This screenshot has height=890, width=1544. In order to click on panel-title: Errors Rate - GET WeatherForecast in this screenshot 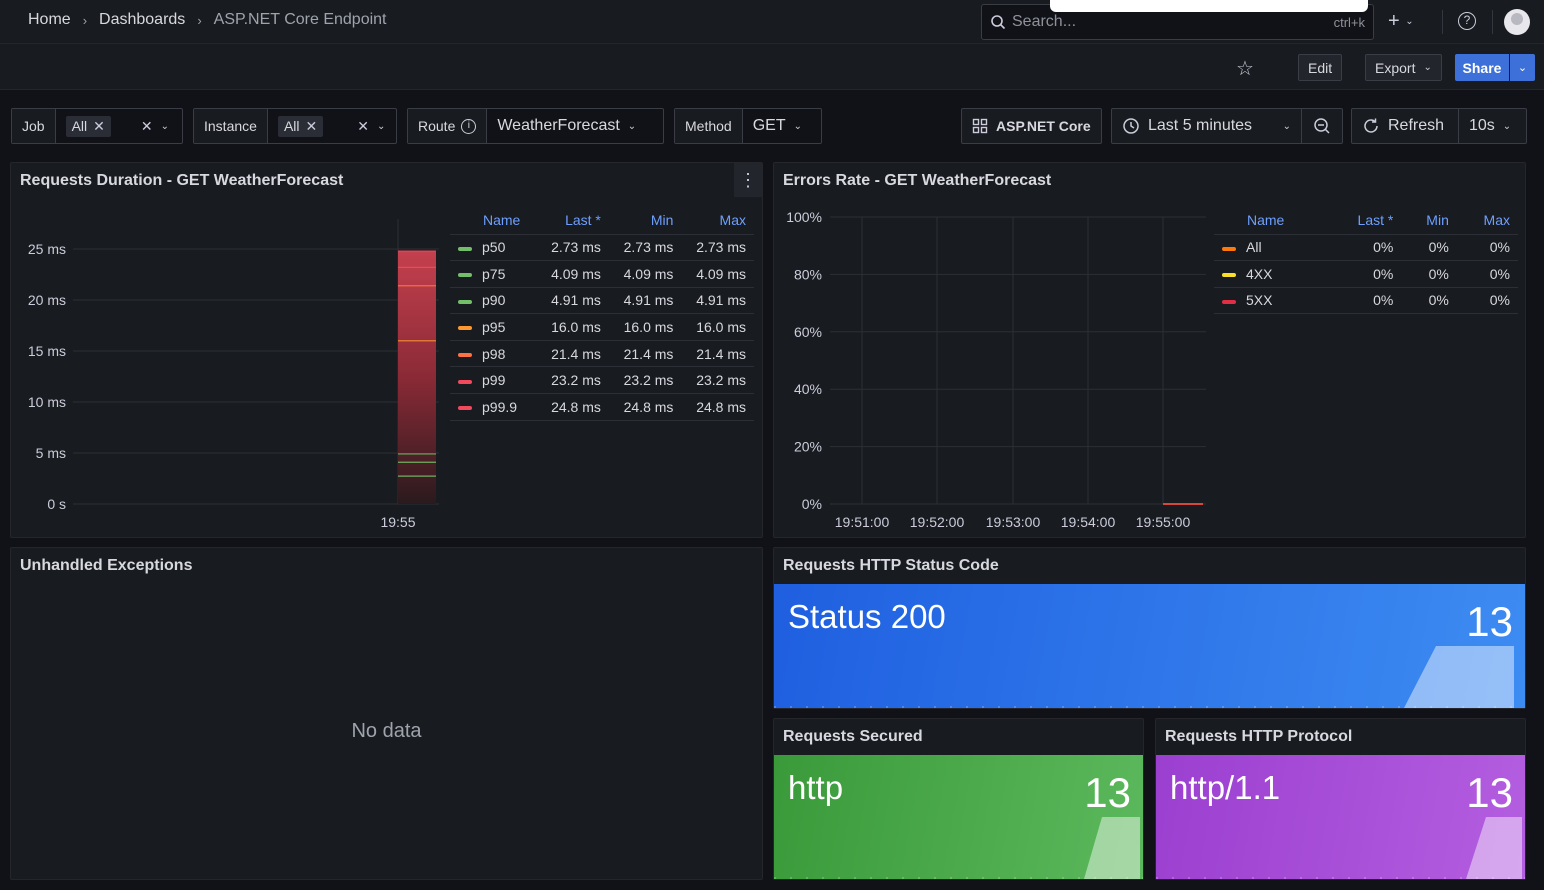, I will do `click(917, 180)`.